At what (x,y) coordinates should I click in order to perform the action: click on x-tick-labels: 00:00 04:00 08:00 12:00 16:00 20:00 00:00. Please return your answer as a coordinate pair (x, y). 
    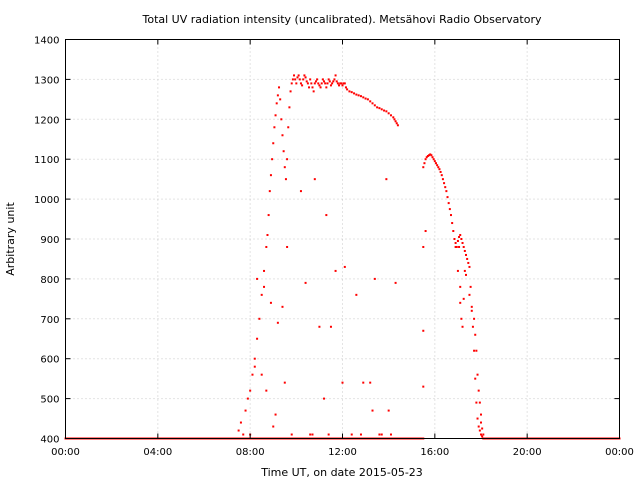
    Looking at the image, I should click on (342, 452).